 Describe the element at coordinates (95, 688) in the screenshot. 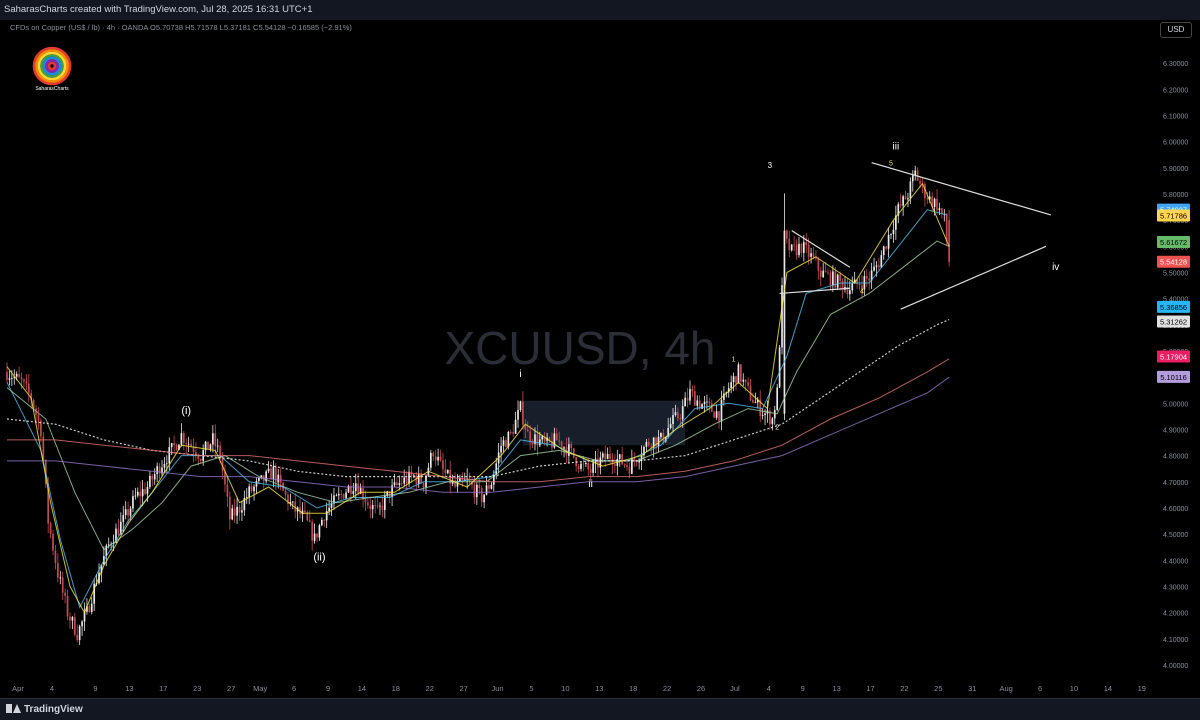

I see `time-tick-label: 9` at that location.